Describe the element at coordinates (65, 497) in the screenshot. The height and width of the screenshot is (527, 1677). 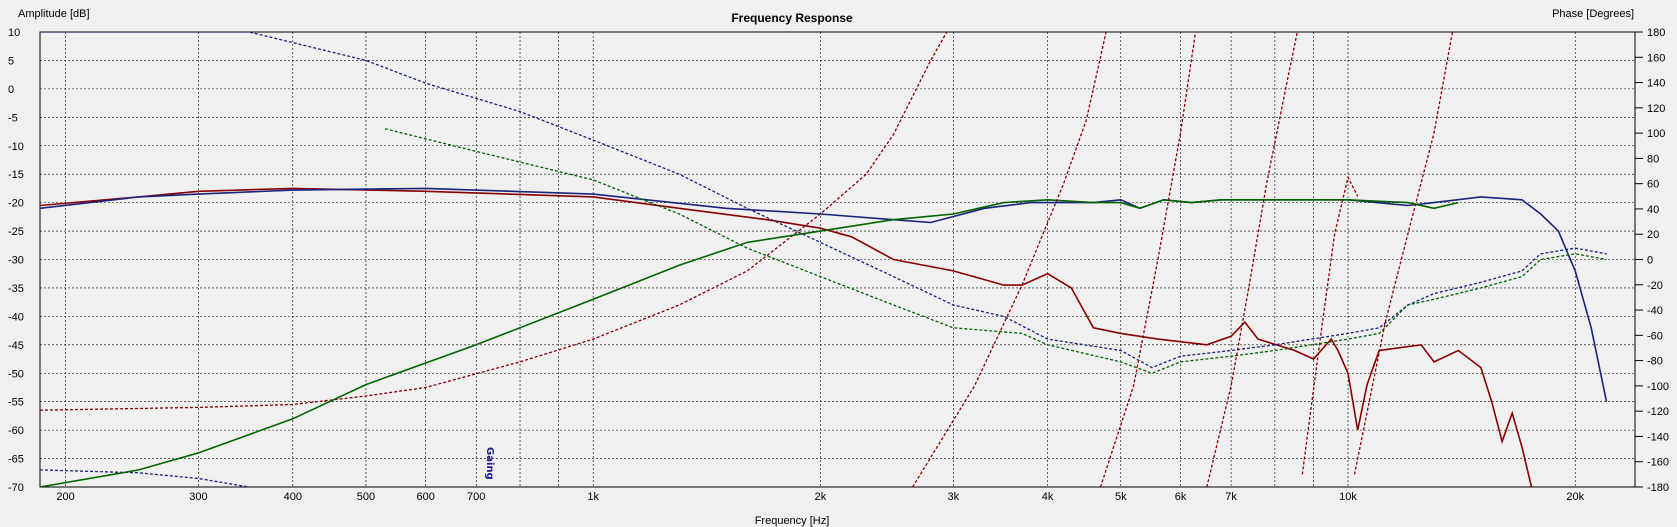
I see `x-tick-label: 200` at that location.